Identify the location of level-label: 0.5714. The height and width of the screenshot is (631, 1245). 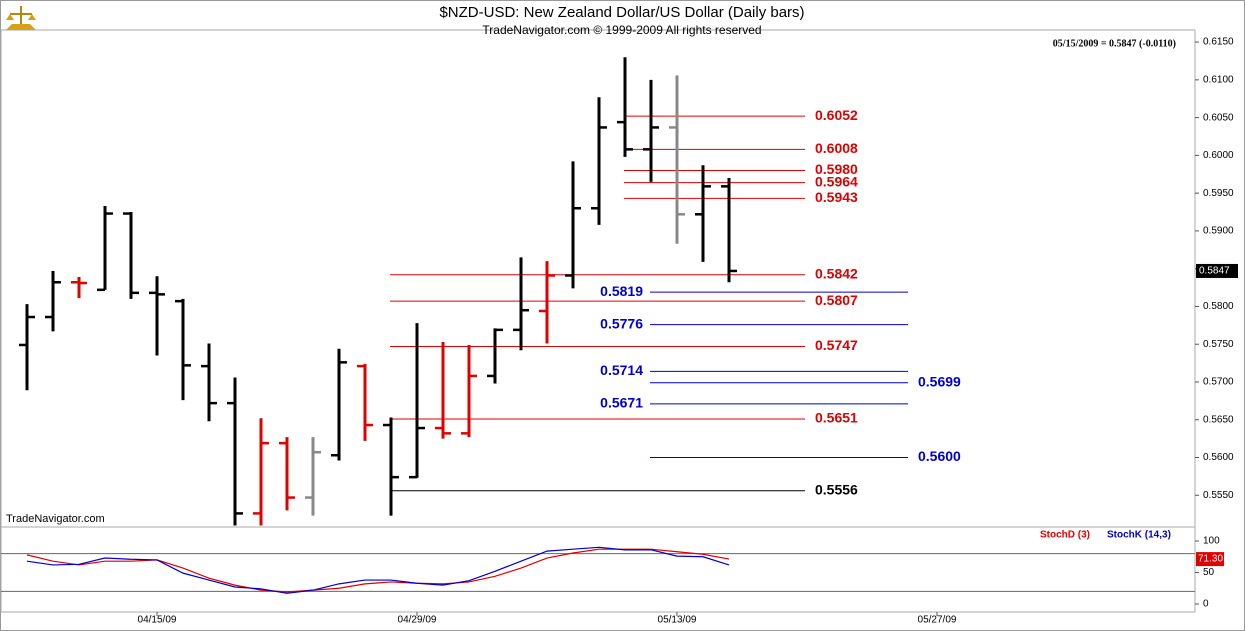
(621, 370).